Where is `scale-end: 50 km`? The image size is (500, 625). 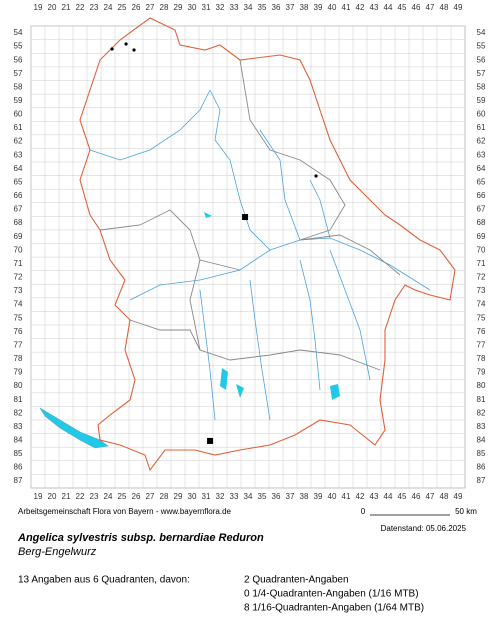
scale-end: 50 km is located at coordinates (466, 511).